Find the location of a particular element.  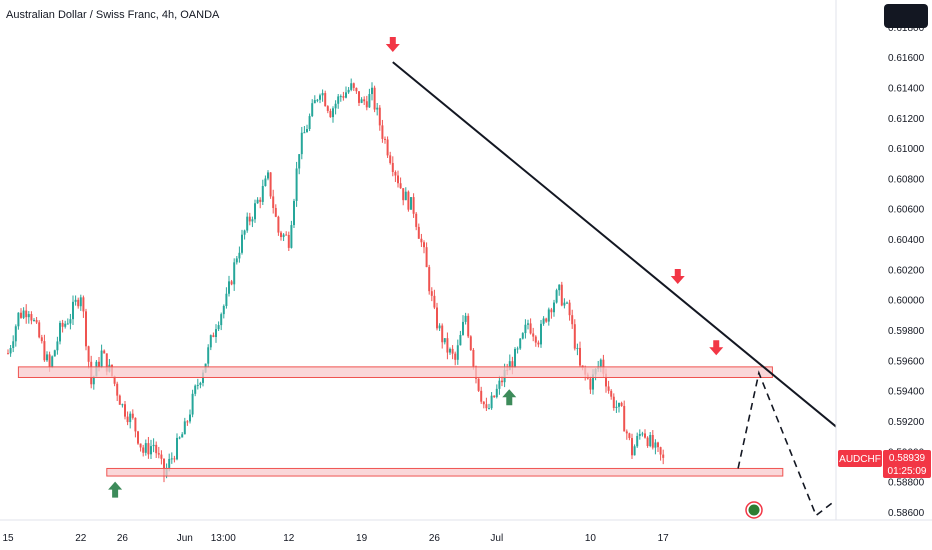

y-tick-label: 0.61800 is located at coordinates (906, 28).